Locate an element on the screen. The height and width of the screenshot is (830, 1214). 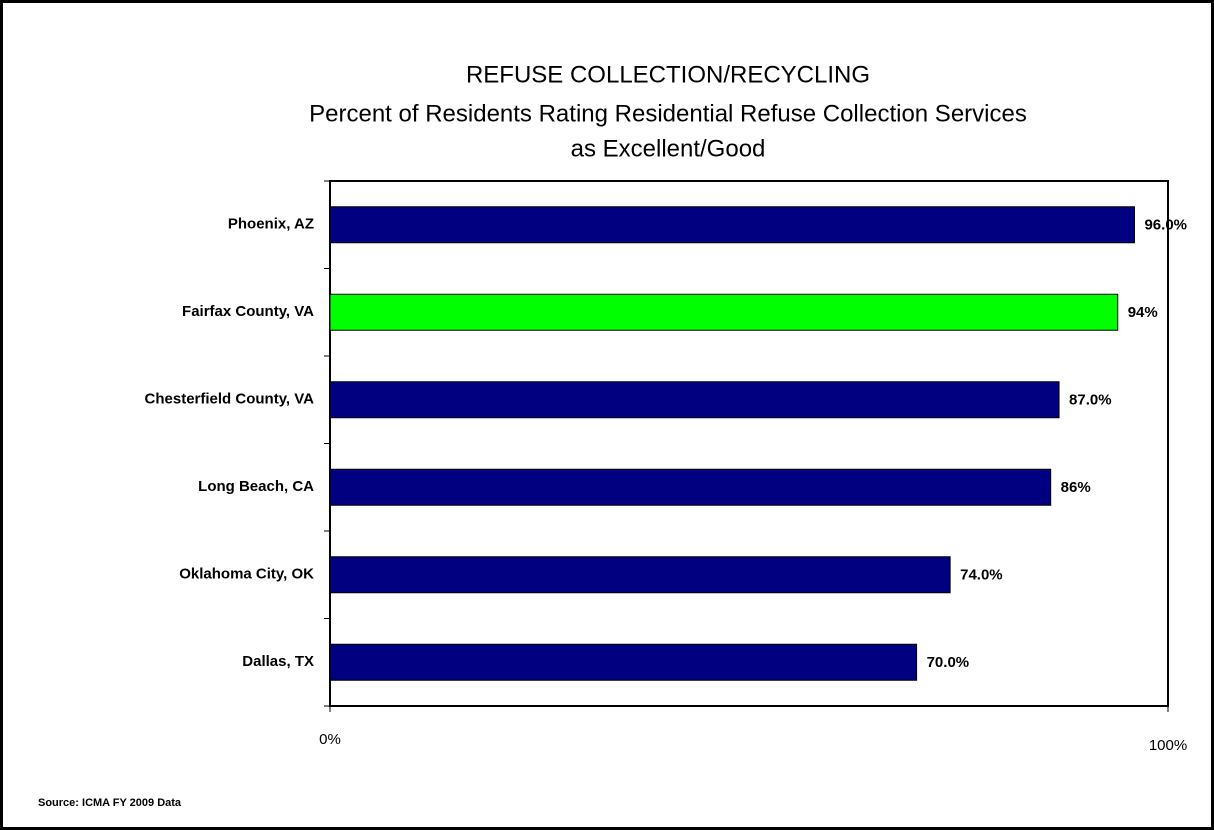
y-tick-label: Fairfax County, VA is located at coordinates (248, 311).